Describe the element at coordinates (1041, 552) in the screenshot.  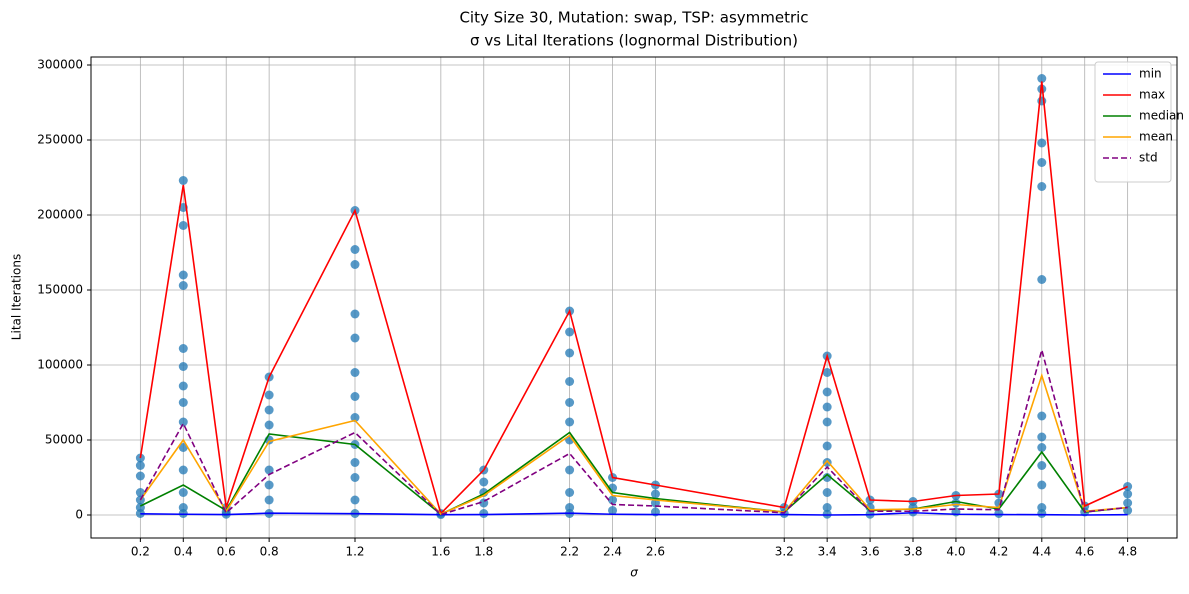
I see `x-tick-label: 4.4` at that location.